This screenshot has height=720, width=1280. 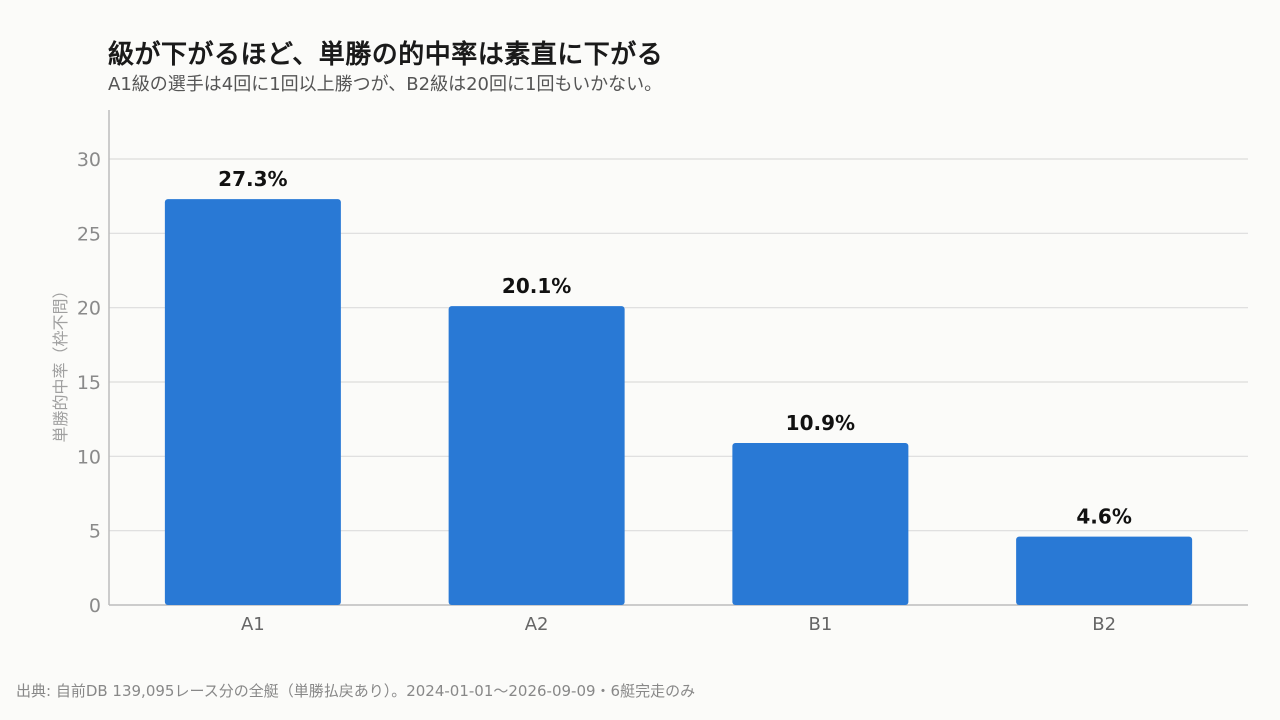 What do you see at coordinates (1104, 624) in the screenshot?
I see `x-tick-label: B2` at bounding box center [1104, 624].